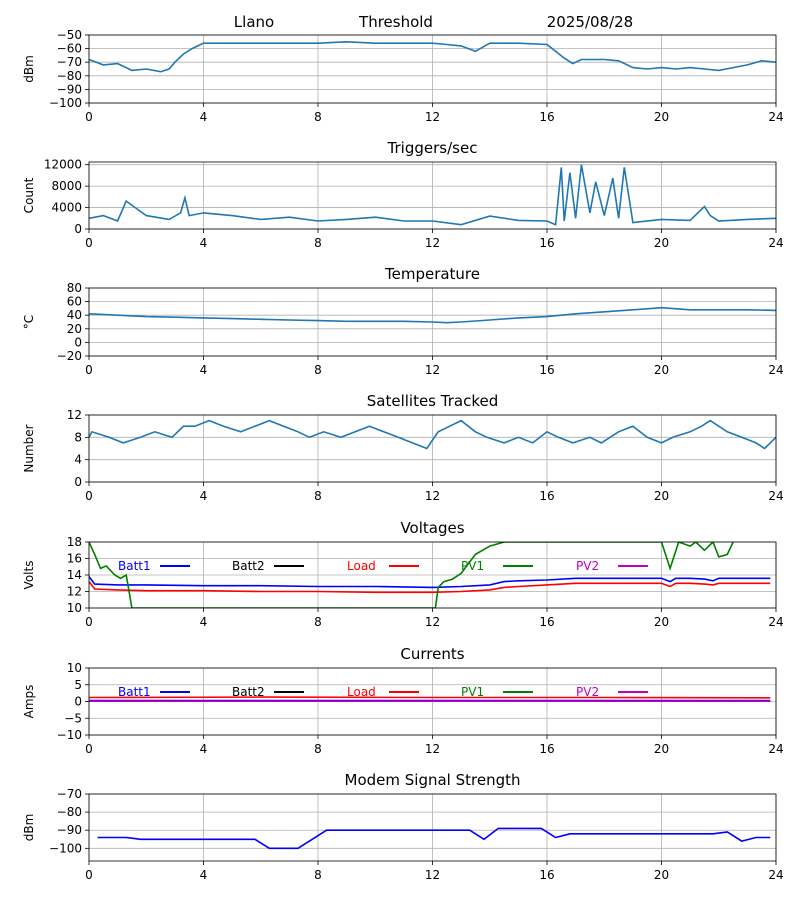 The image size is (800, 900). What do you see at coordinates (432, 401) in the screenshot?
I see `panel-title: Satellites Tracked` at bounding box center [432, 401].